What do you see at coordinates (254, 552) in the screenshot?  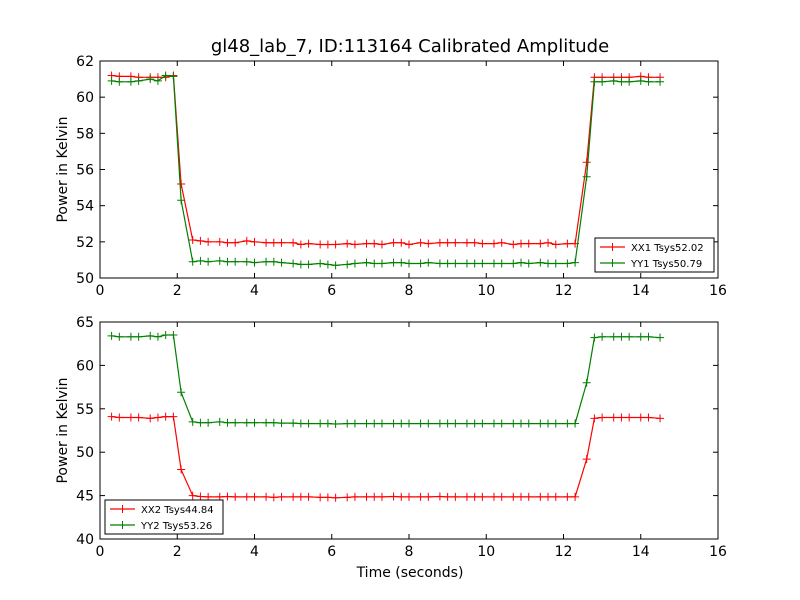 I see `x-tick-label: 4` at bounding box center [254, 552].